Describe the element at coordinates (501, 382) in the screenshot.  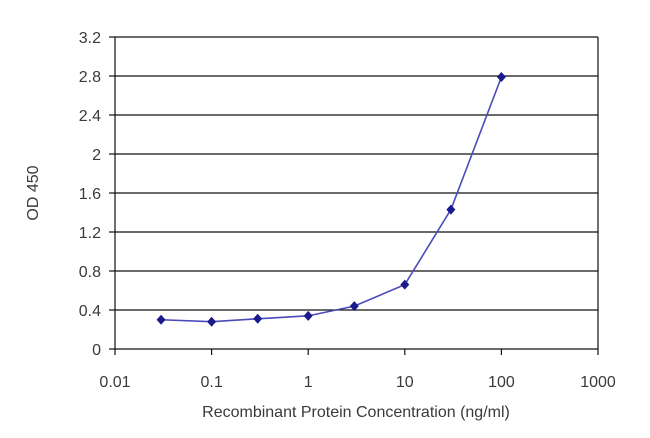
I see `x-tick-label: 100` at that location.